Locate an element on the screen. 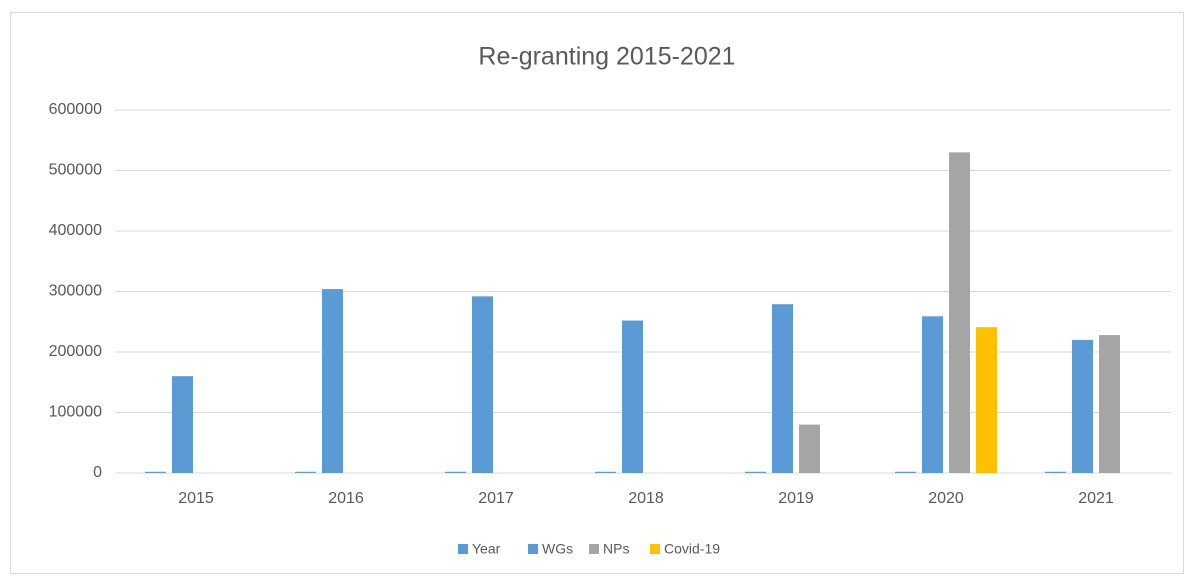 This screenshot has height=584, width=1194. y-tick-label: 0 is located at coordinates (97, 472).